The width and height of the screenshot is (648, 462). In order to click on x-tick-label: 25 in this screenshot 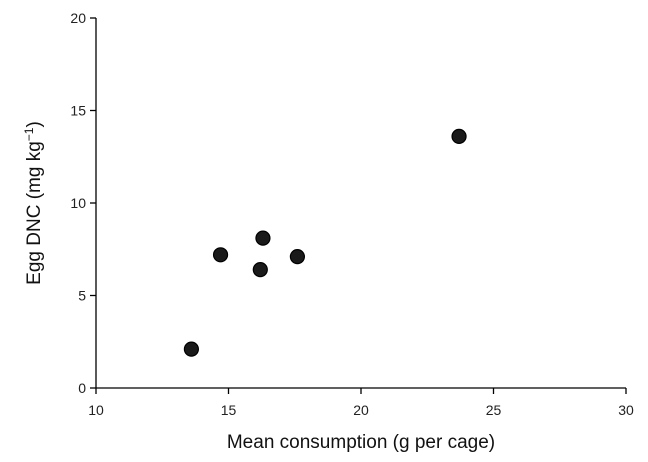, I will do `click(494, 410)`.